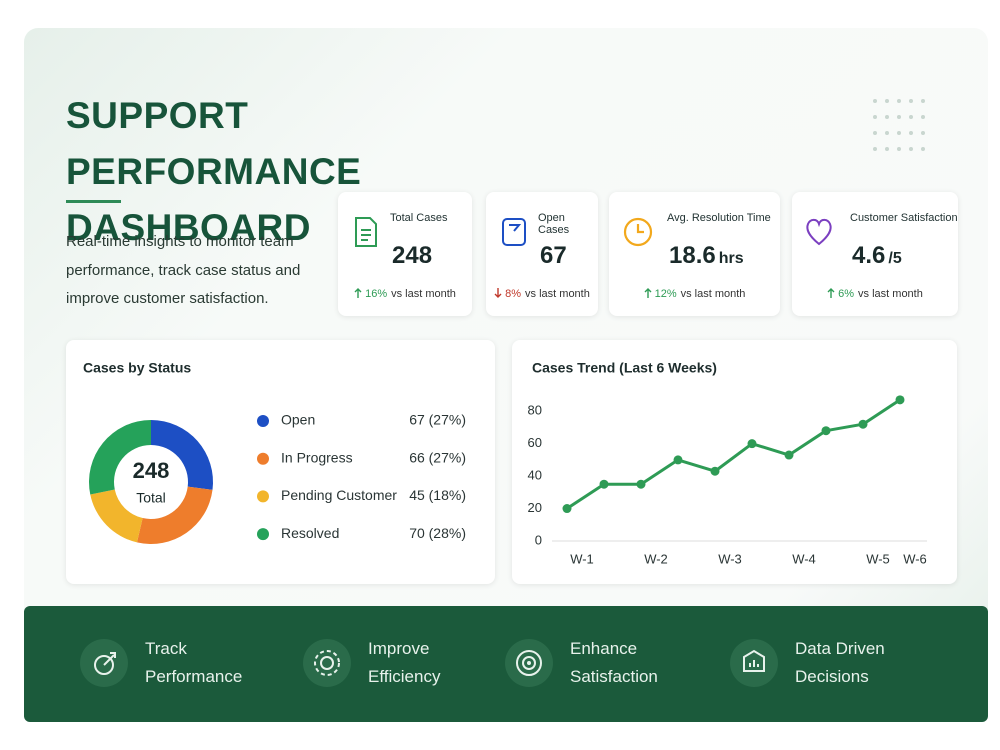  What do you see at coordinates (513, 294) in the screenshot?
I see `kpi-change-value: 8%` at bounding box center [513, 294].